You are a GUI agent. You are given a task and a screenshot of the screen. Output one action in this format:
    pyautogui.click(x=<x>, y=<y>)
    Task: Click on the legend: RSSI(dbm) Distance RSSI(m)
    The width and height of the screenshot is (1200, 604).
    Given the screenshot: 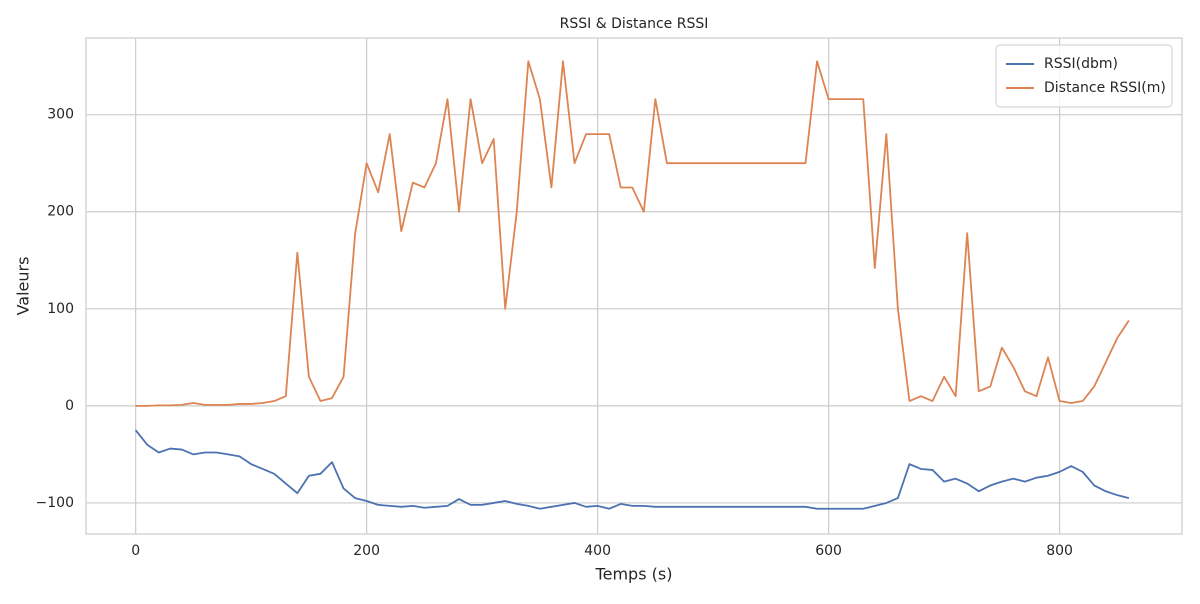 What is the action you would take?
    pyautogui.click(x=1084, y=76)
    